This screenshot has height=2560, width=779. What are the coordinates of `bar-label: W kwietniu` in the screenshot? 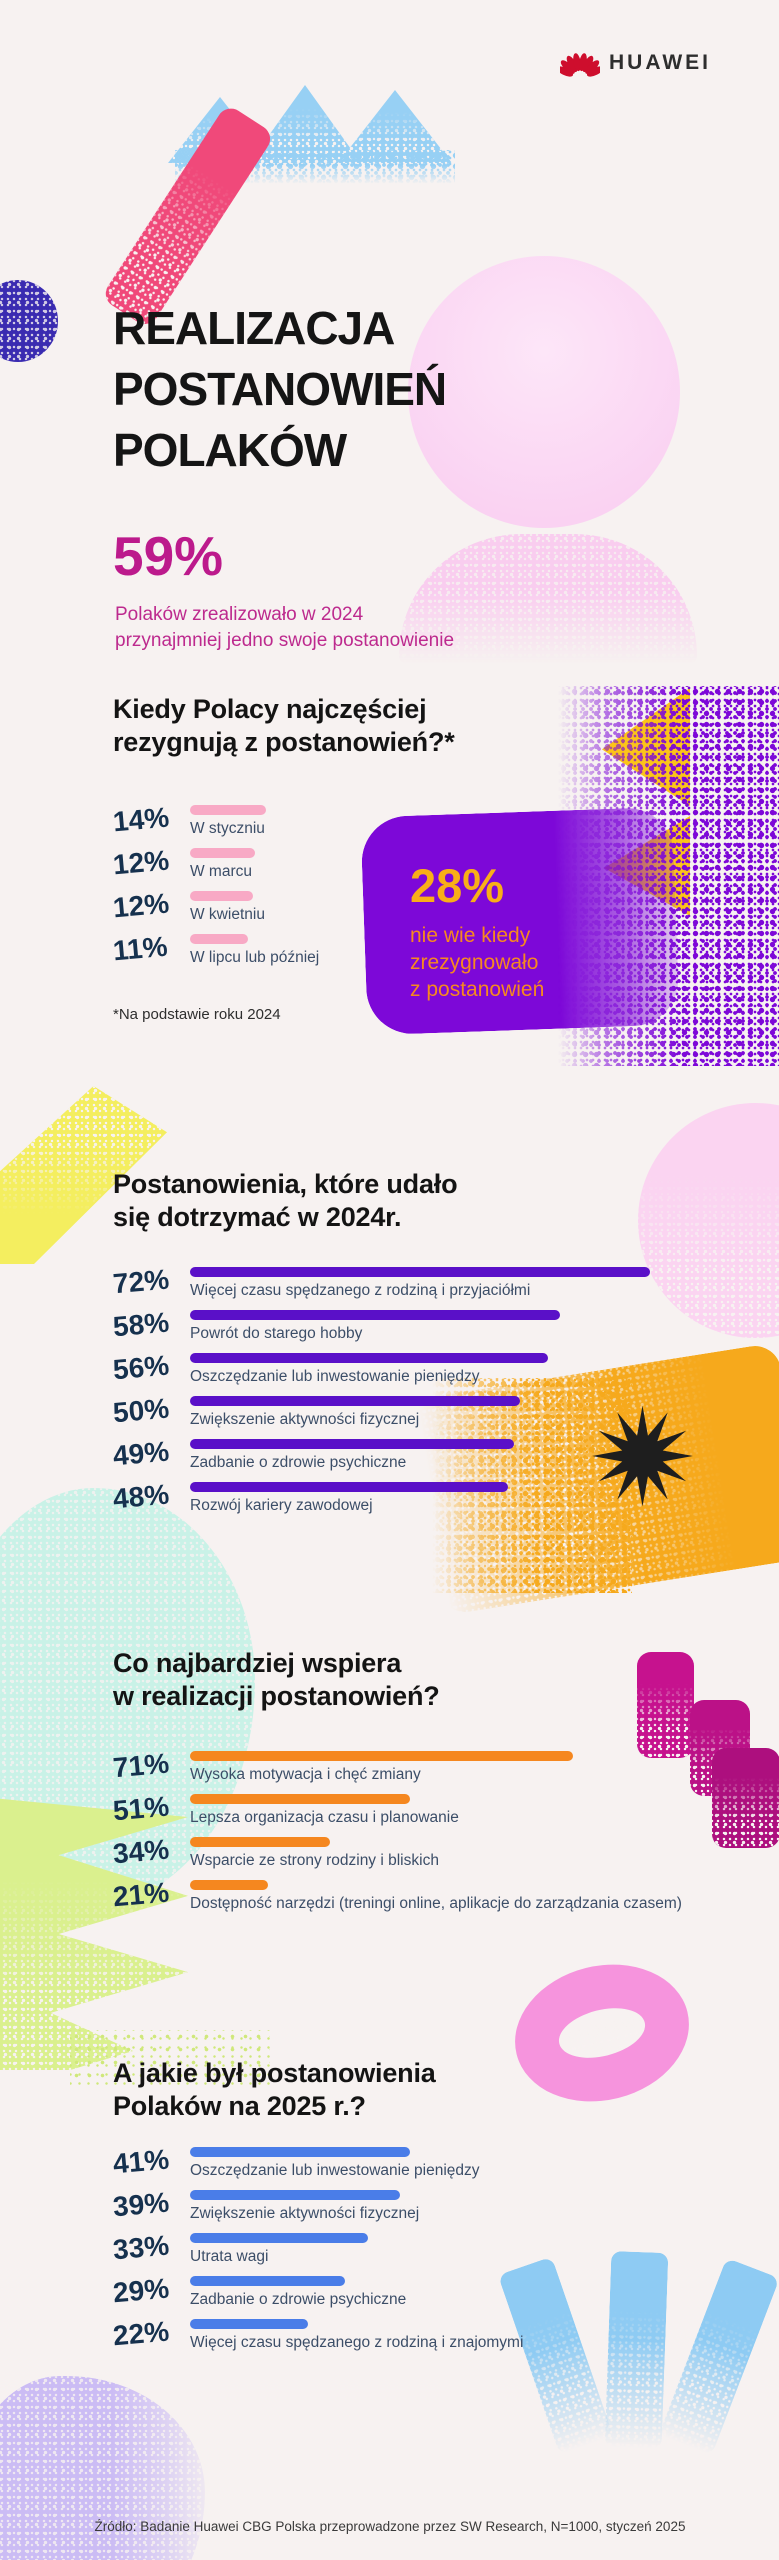 It's located at (227, 914).